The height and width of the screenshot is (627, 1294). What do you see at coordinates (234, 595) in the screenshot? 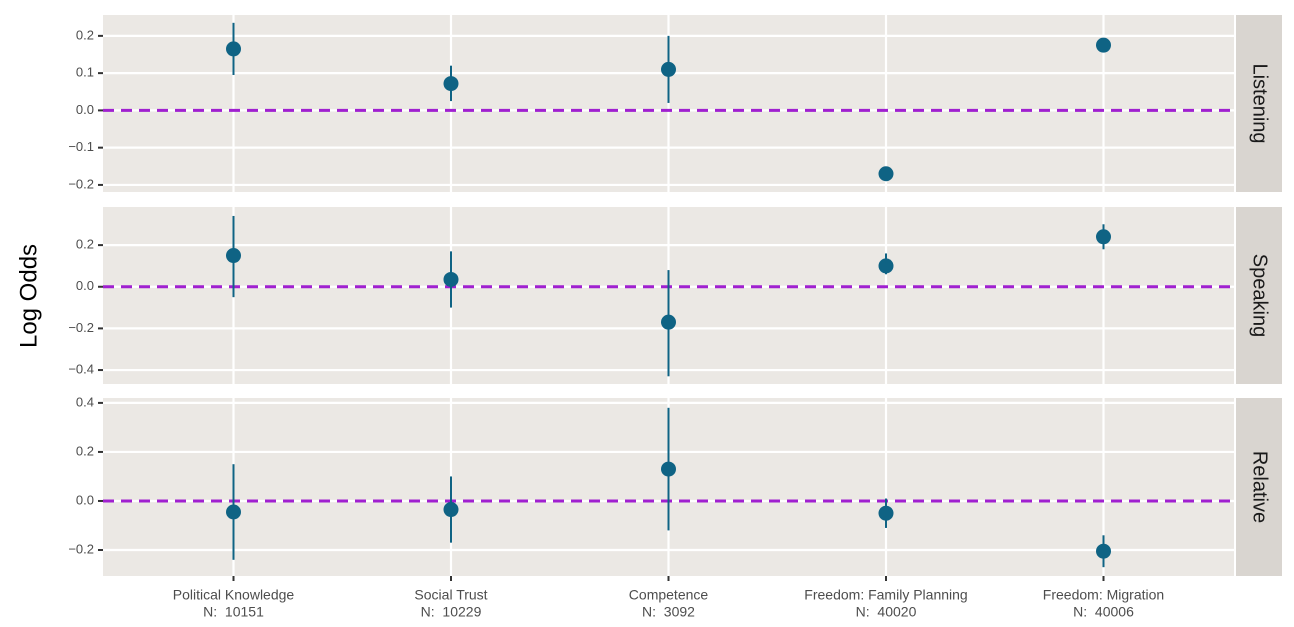
I see `x-tick-label: Political Knowledge` at bounding box center [234, 595].